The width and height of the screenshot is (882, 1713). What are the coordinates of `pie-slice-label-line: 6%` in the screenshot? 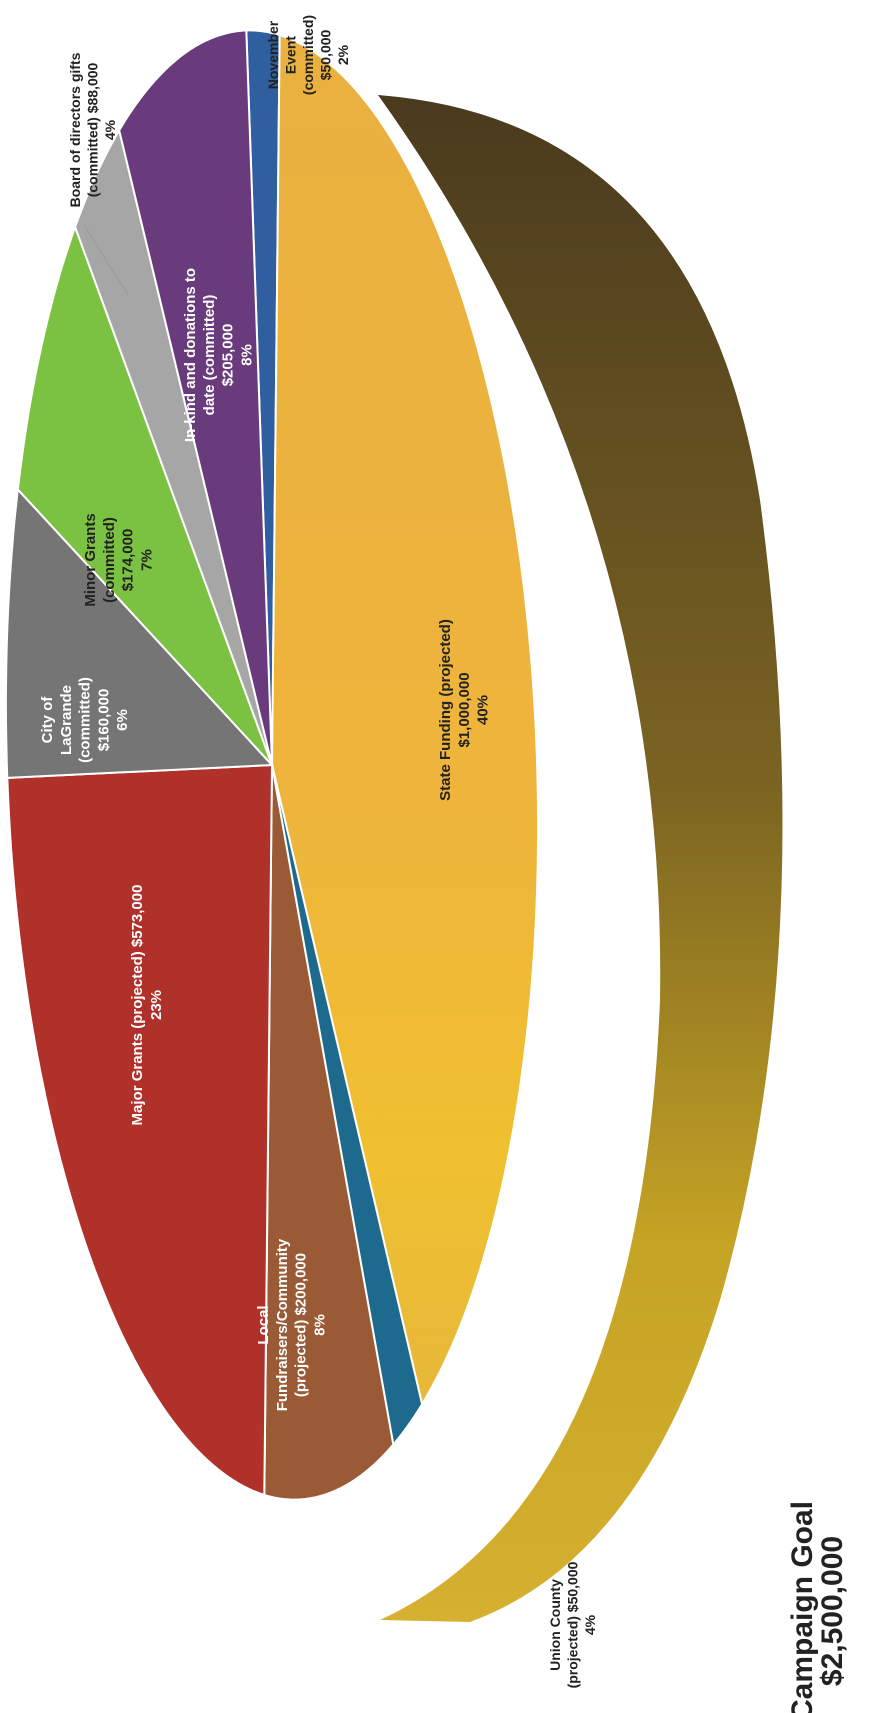 It's located at (122, 720).